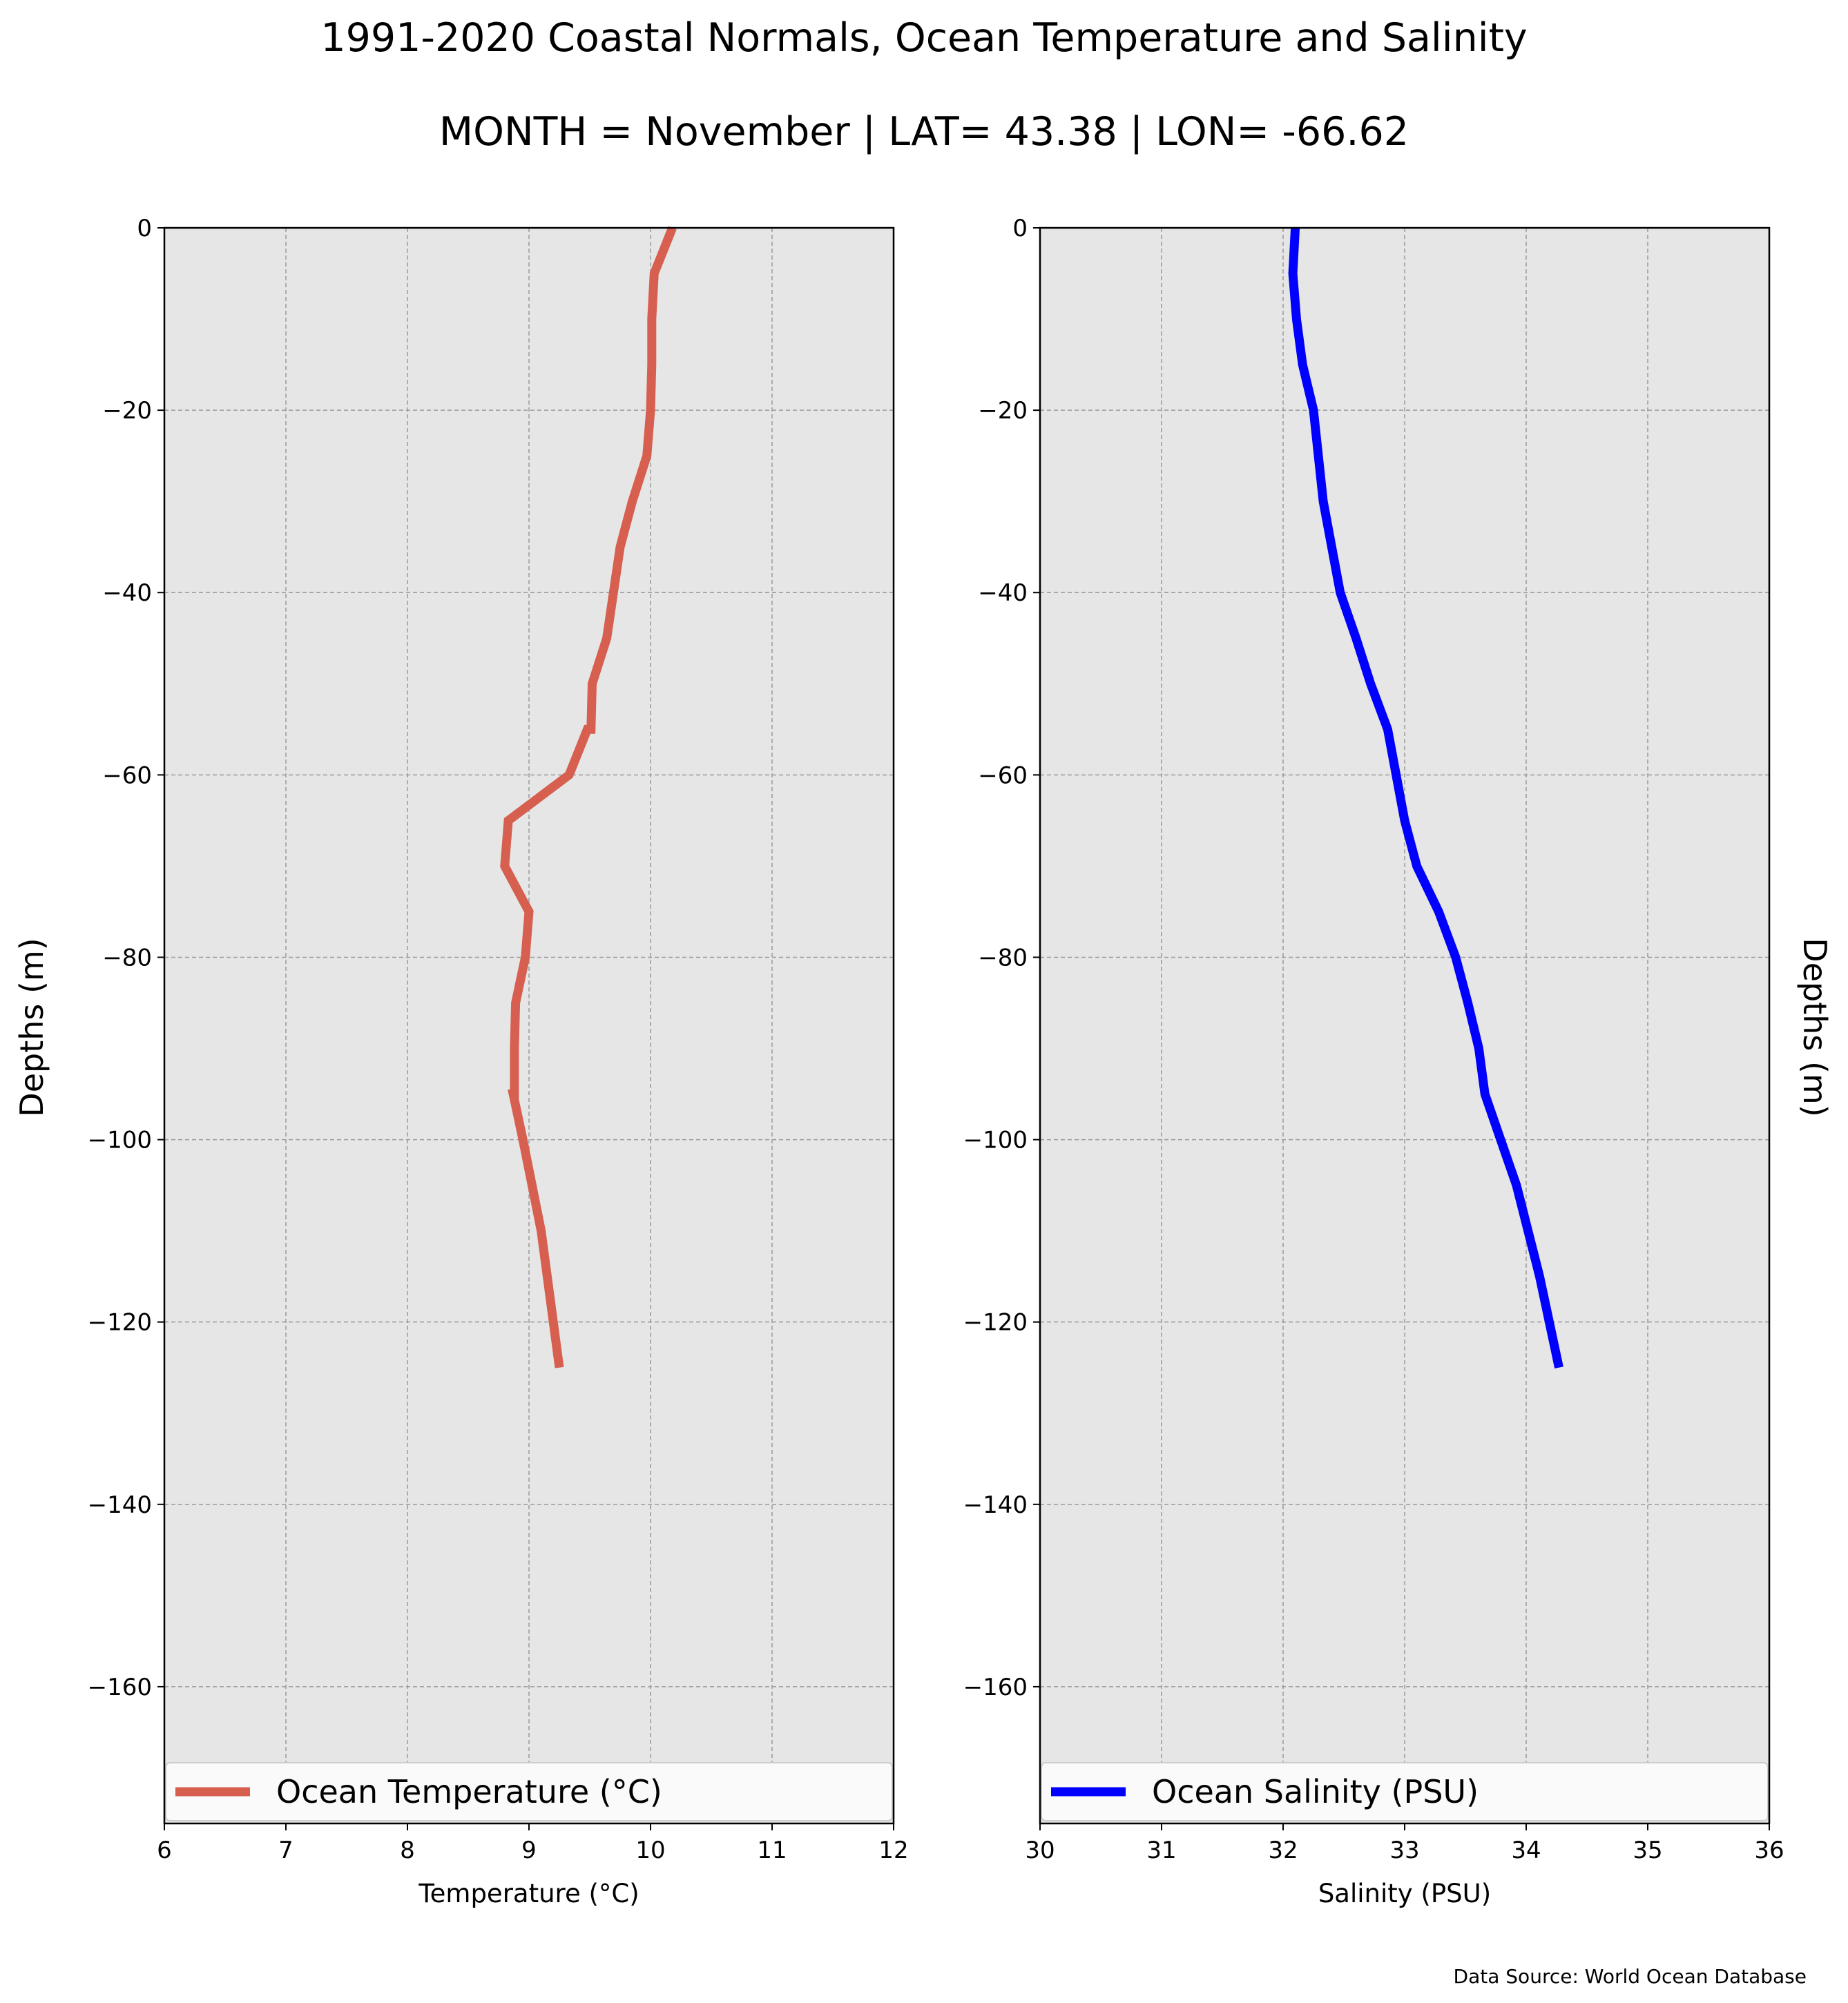  I want to click on x-tick-label: 11, so click(772, 1851).